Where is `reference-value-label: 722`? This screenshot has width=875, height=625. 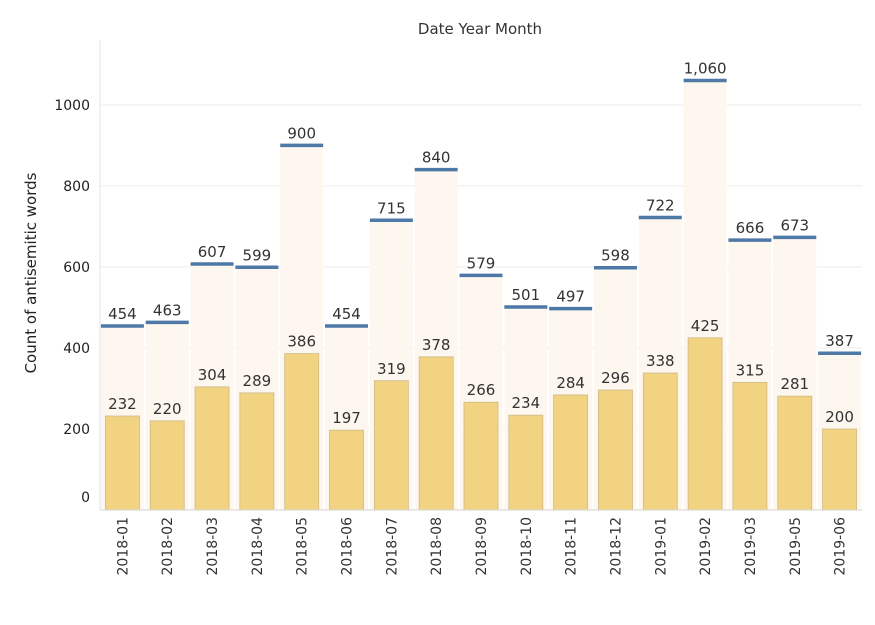
reference-value-label: 722 is located at coordinates (660, 205).